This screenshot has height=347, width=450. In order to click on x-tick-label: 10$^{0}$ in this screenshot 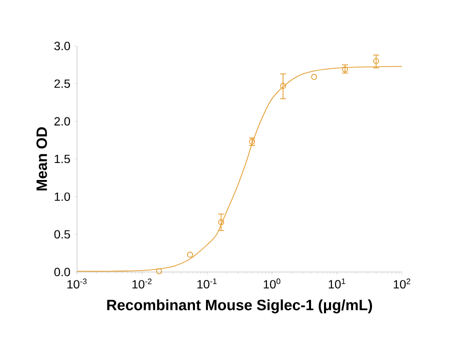, I will do `click(272, 283)`.